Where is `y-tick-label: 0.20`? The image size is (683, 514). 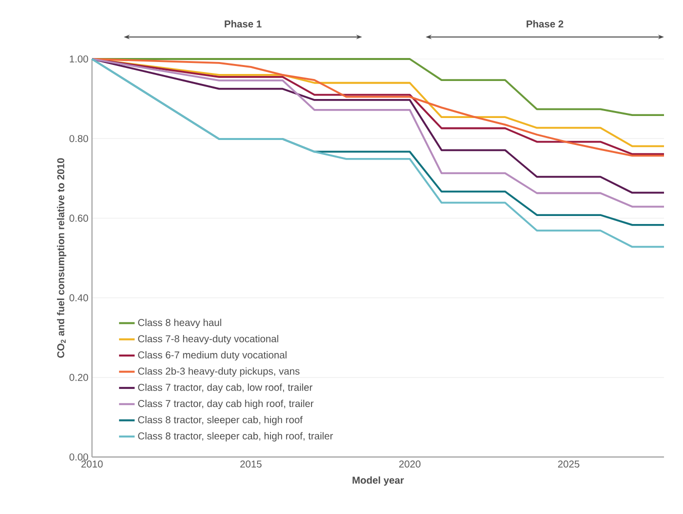
y-tick-label: 0.20 is located at coordinates (78, 377).